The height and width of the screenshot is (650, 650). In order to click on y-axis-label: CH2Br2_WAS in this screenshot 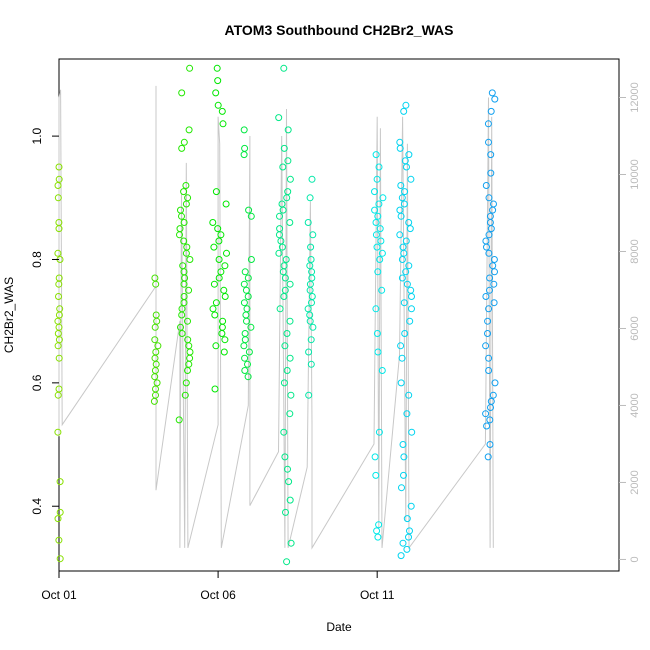, I will do `click(9, 315)`.